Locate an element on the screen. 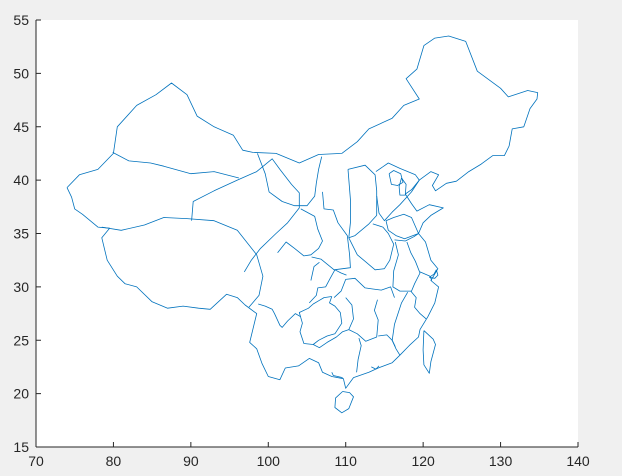  x-tick-label: 90 is located at coordinates (191, 461).